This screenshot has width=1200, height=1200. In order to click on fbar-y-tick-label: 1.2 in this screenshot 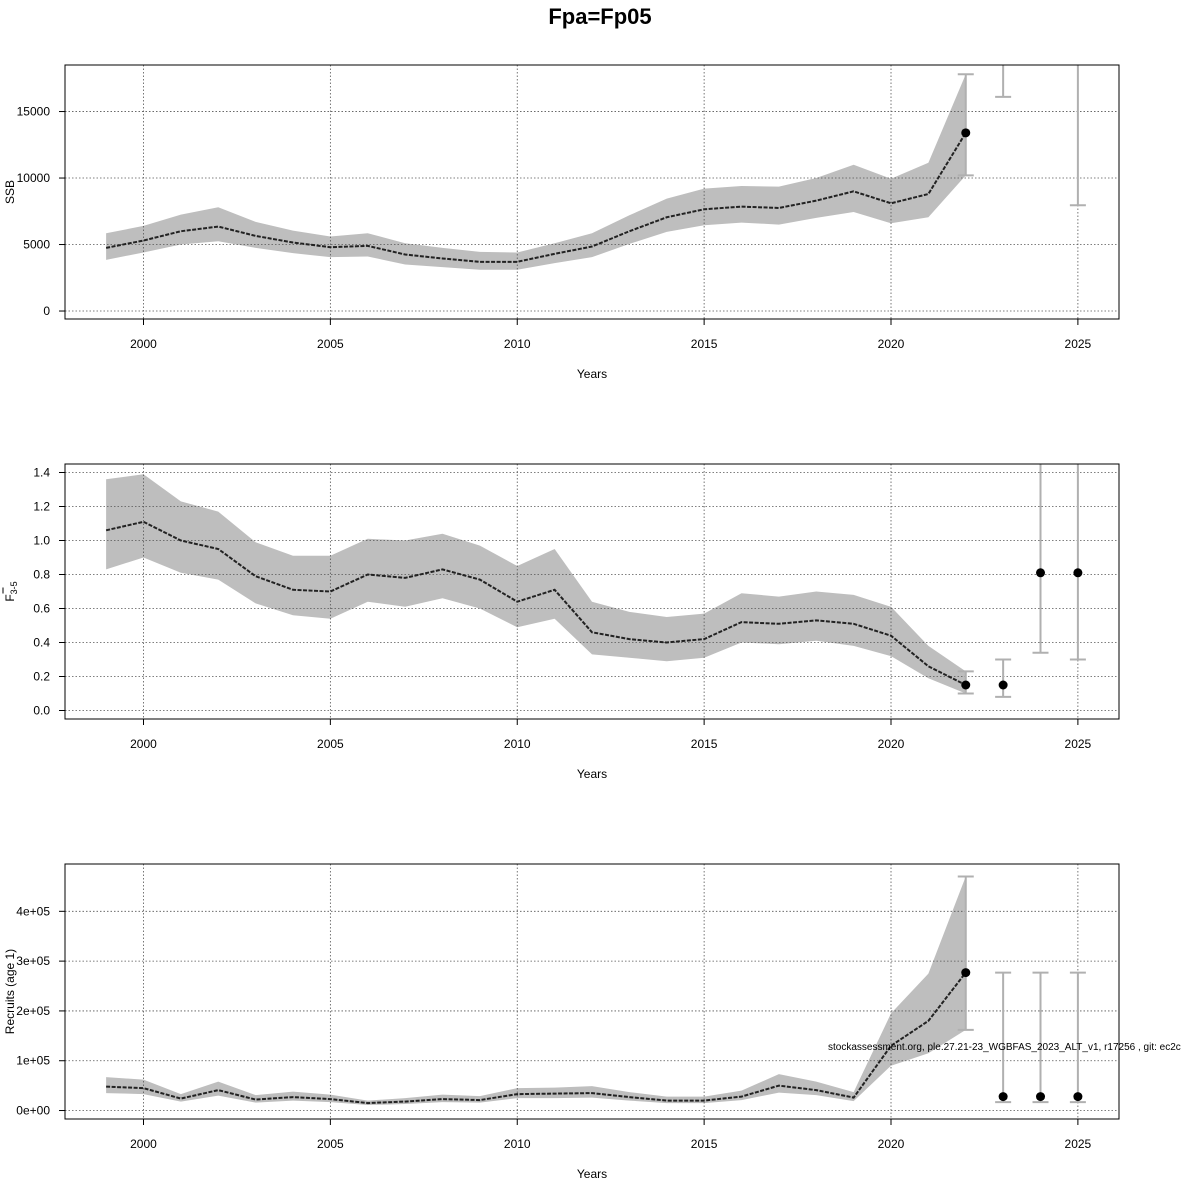, I will do `click(41, 507)`.